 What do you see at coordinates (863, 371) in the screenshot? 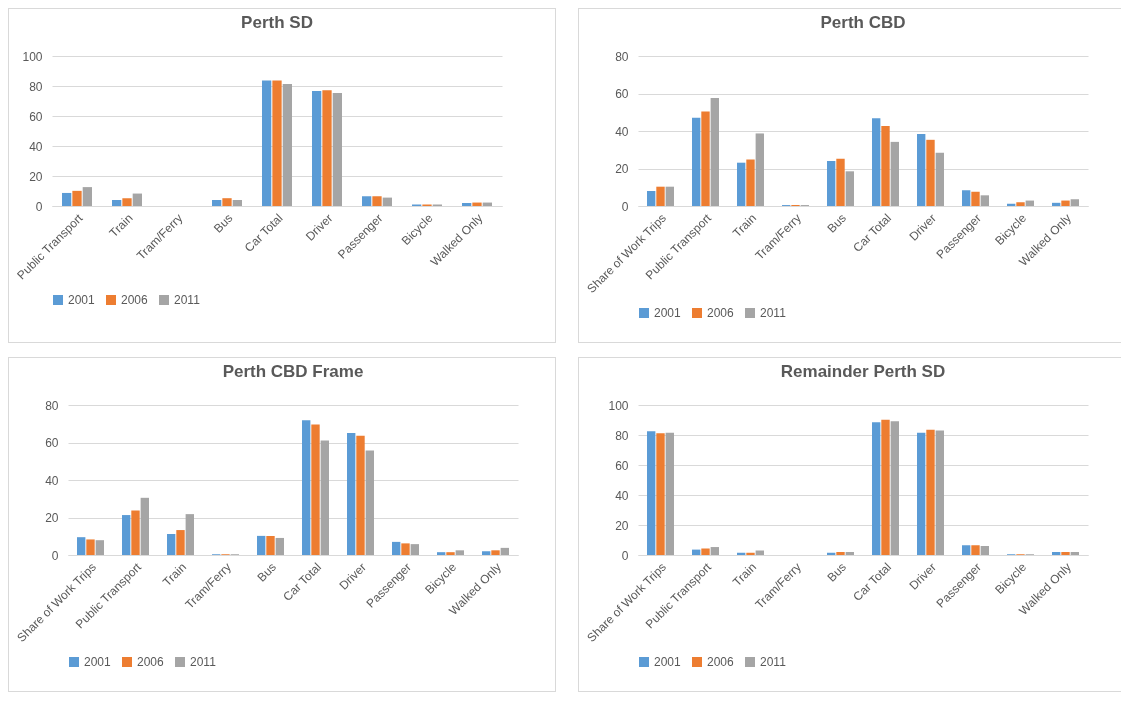
I see `chart-title: Remainder Perth SD` at bounding box center [863, 371].